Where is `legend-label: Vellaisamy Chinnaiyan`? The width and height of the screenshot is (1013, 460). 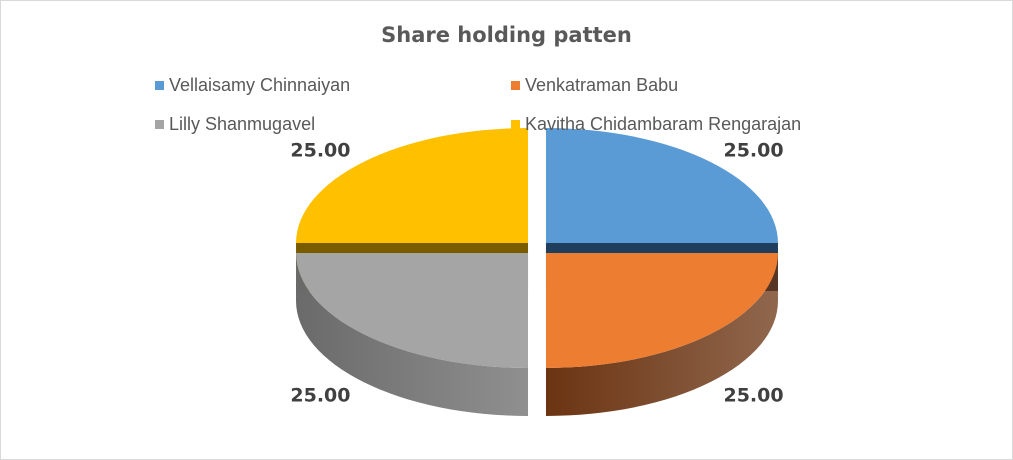 legend-label: Vellaisamy Chinnaiyan is located at coordinates (260, 85).